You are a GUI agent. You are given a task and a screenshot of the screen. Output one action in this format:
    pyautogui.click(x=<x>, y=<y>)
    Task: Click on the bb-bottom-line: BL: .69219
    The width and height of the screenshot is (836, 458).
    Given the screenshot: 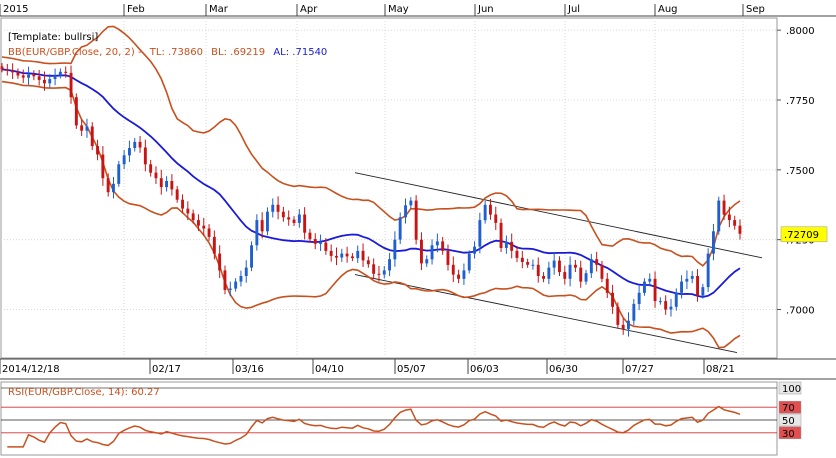 What is the action you would take?
    pyautogui.click(x=238, y=52)
    